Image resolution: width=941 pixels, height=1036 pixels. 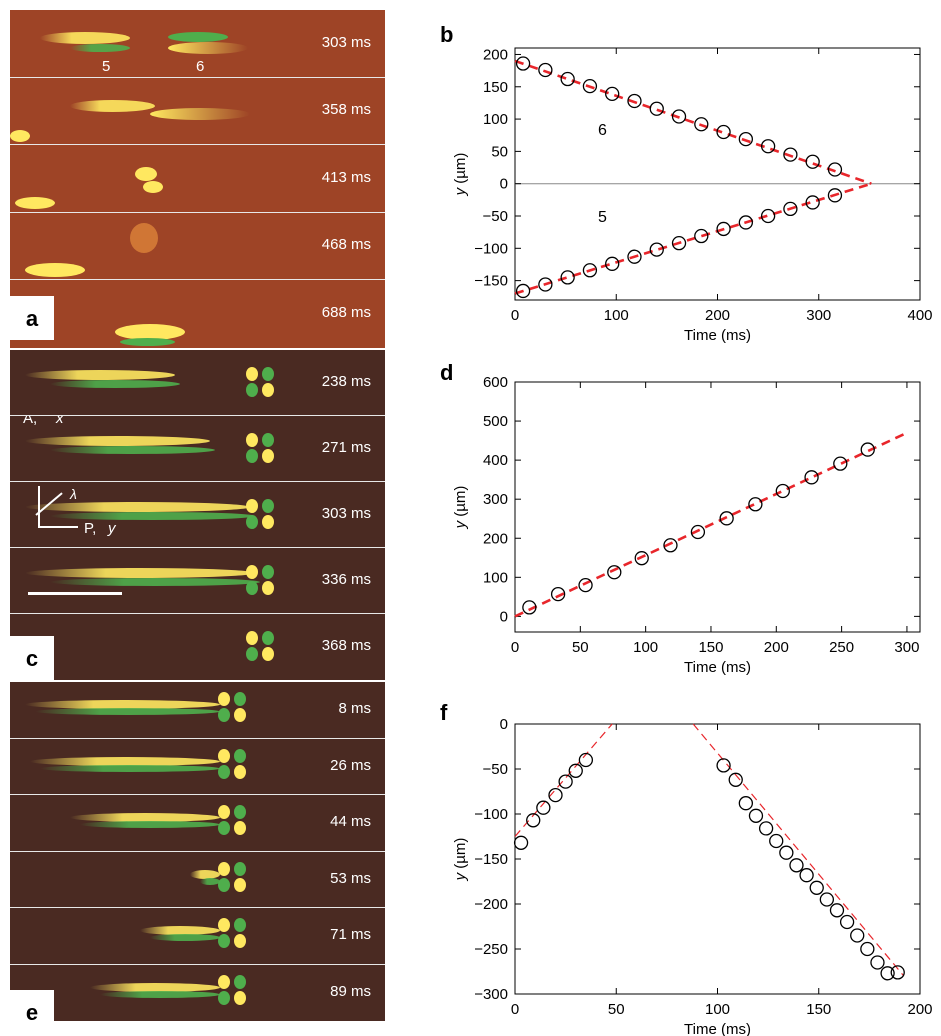 I want to click on micrograph-frame: 358 ms, so click(x=197, y=111).